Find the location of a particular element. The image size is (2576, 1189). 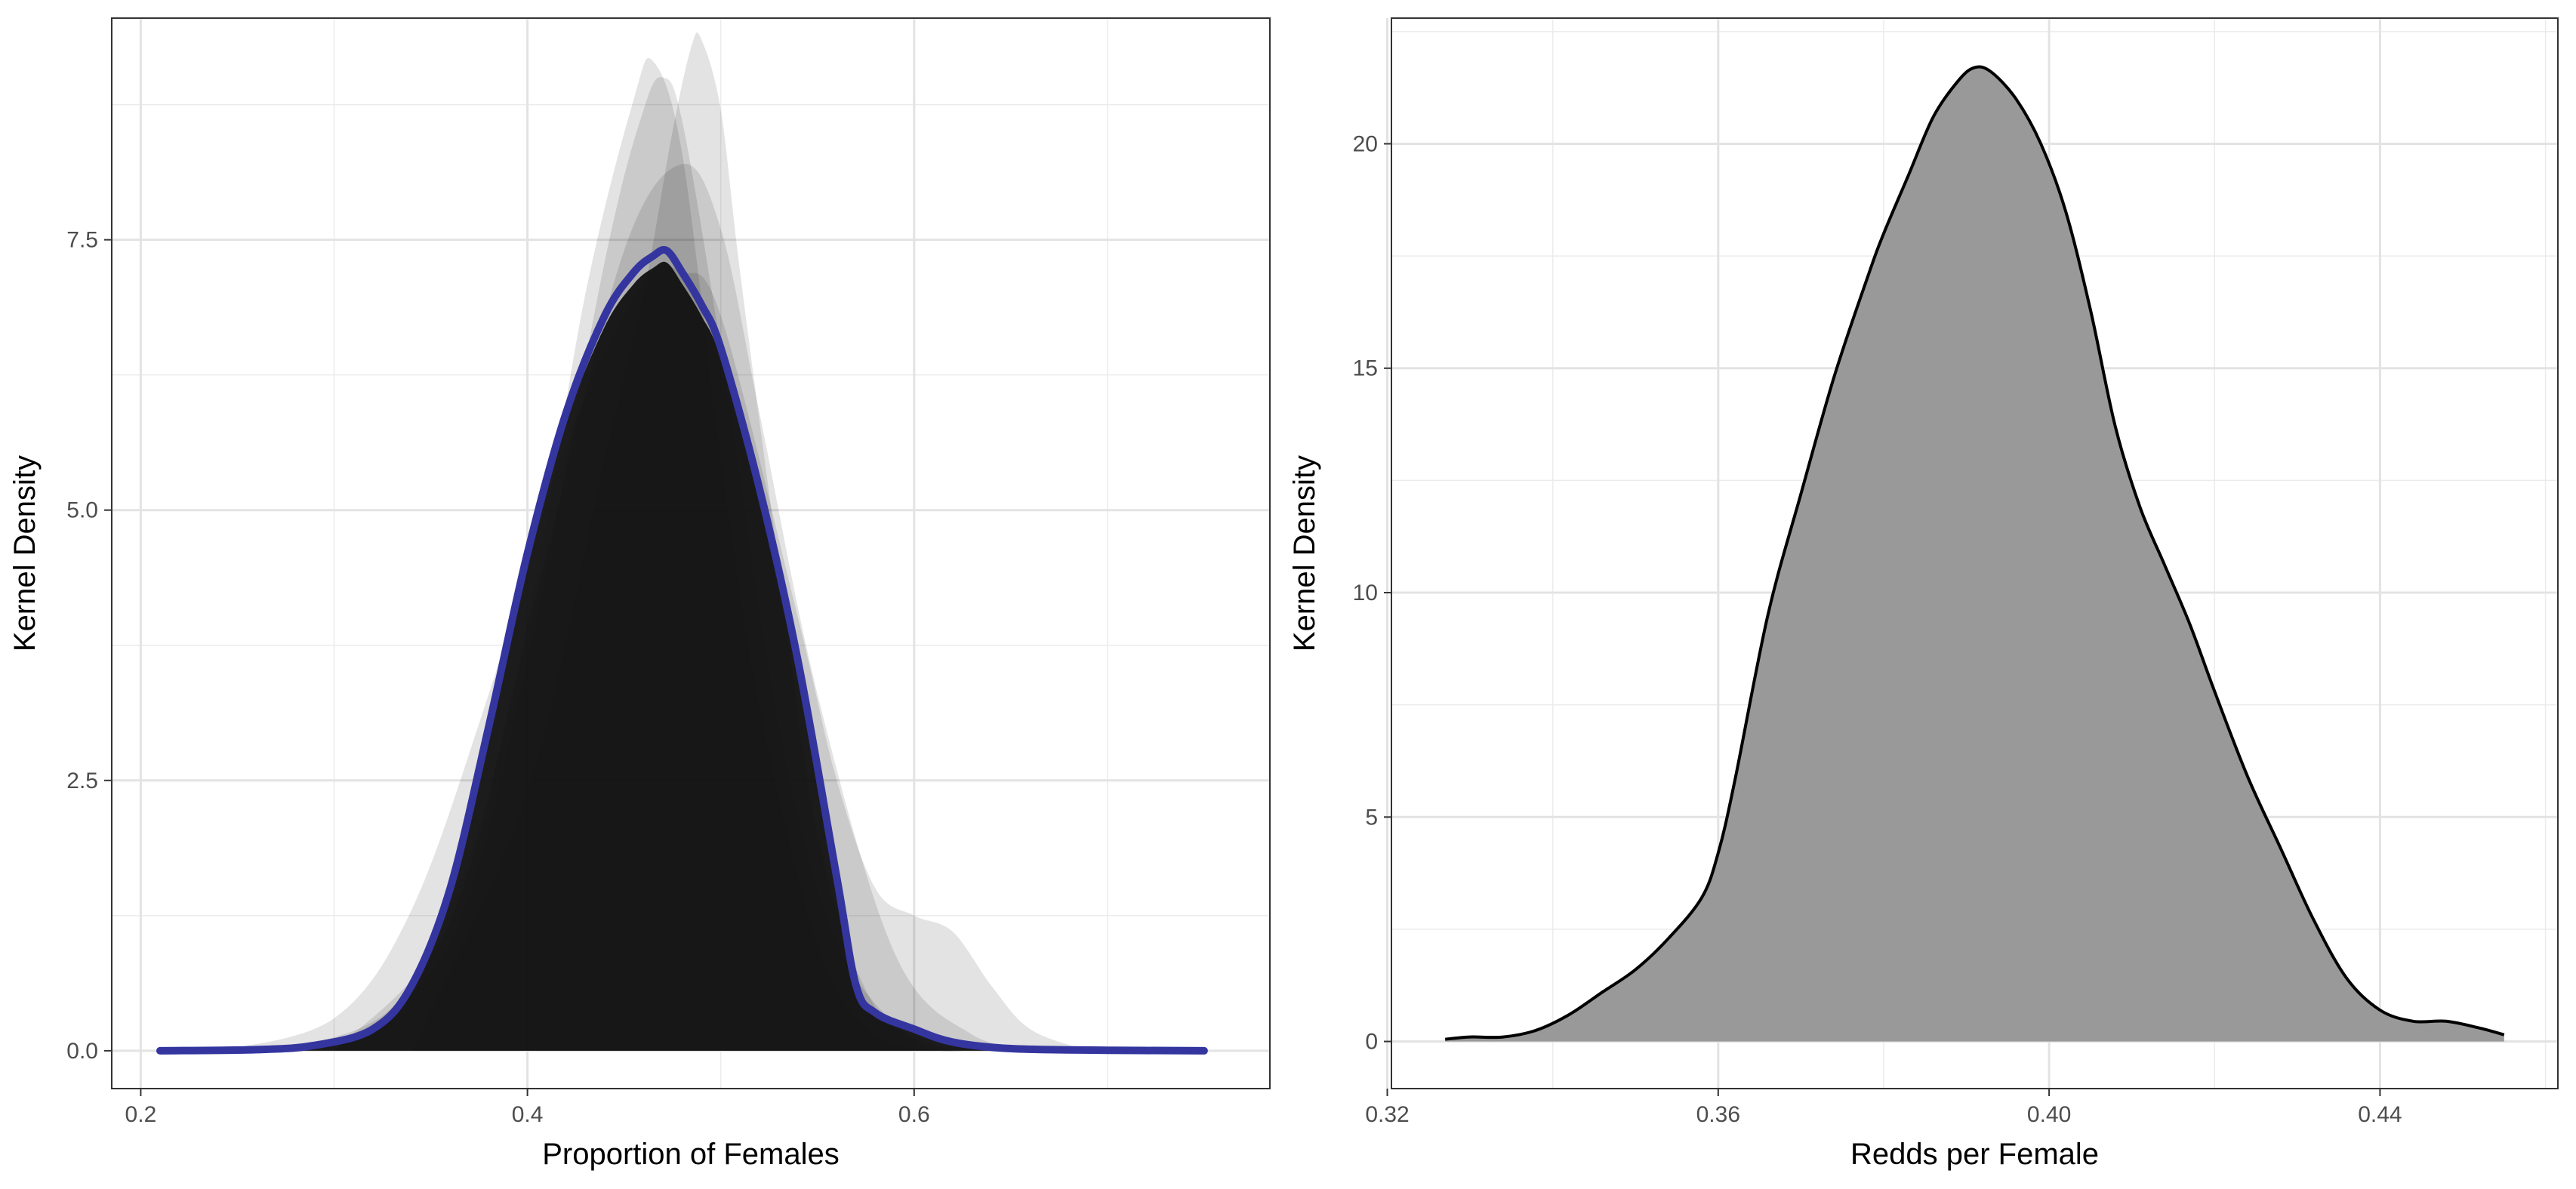

x-tick-label: 0.4 is located at coordinates (528, 1114).